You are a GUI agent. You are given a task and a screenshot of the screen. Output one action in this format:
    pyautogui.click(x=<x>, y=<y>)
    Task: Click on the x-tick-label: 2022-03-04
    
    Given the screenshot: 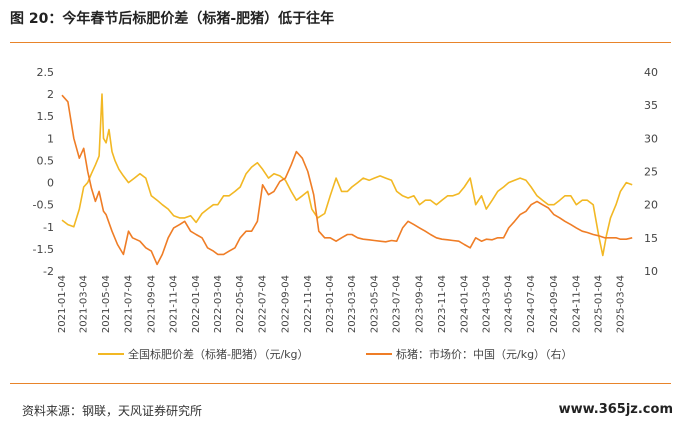 What is the action you would take?
    pyautogui.click(x=218, y=304)
    